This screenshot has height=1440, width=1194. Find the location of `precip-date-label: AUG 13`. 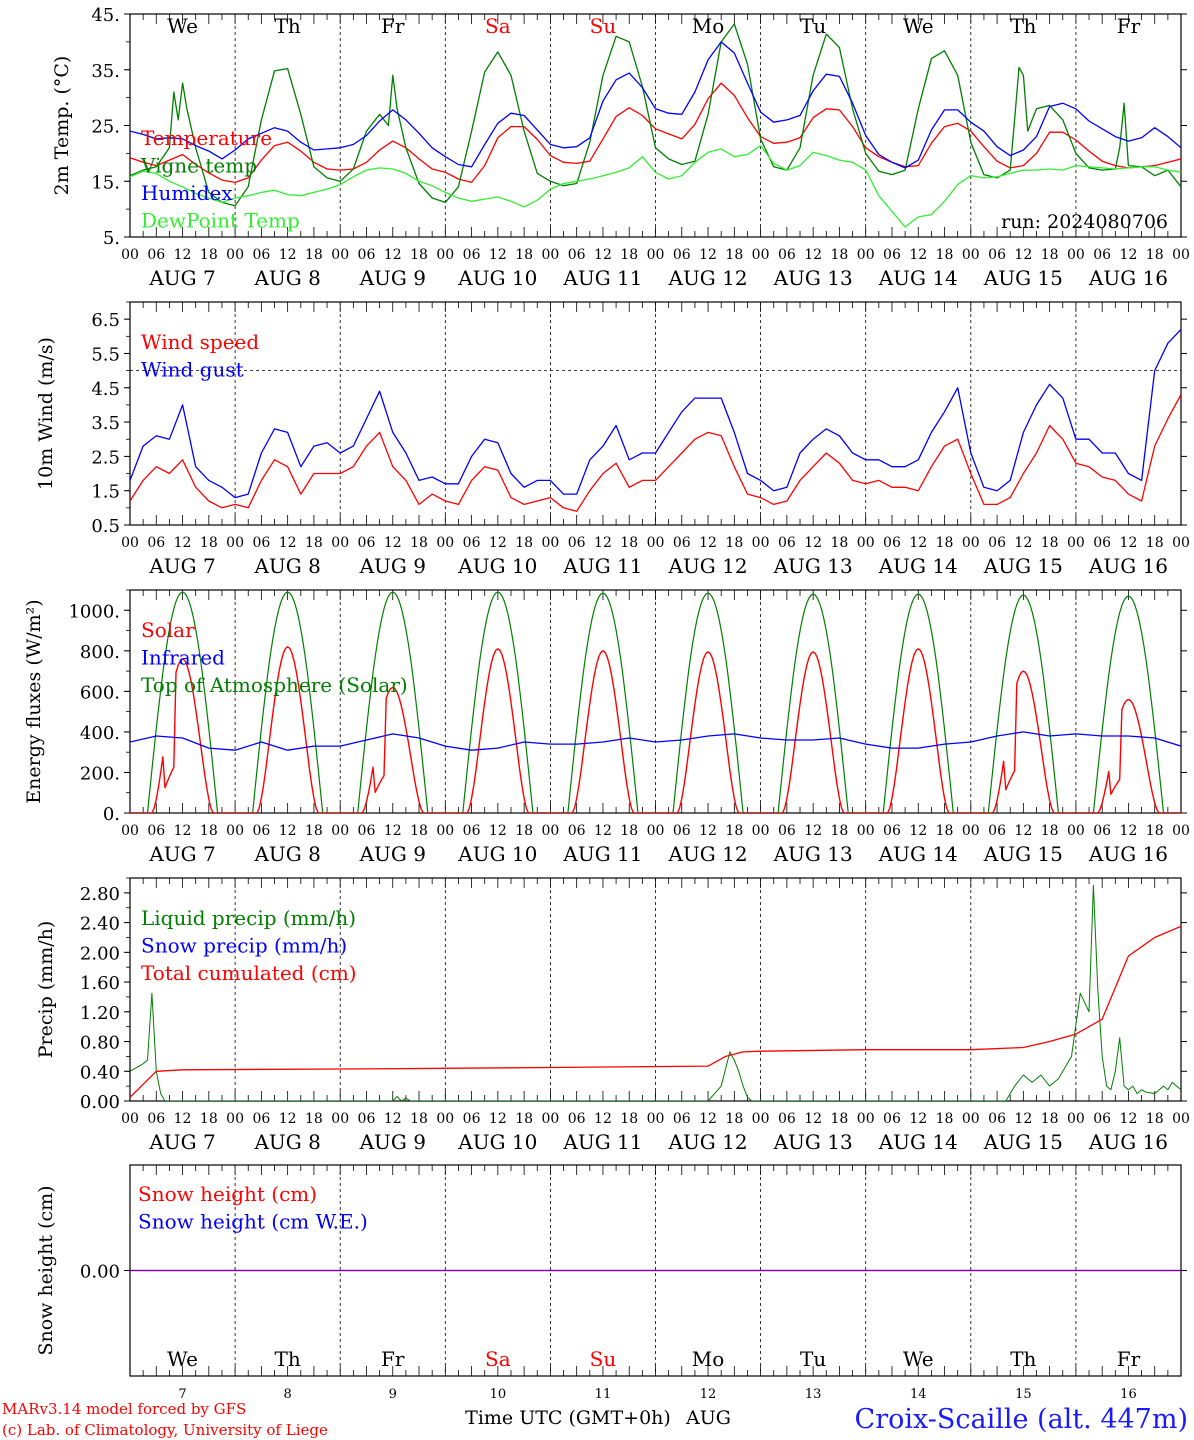

precip-date-label: AUG 13 is located at coordinates (813, 1142).